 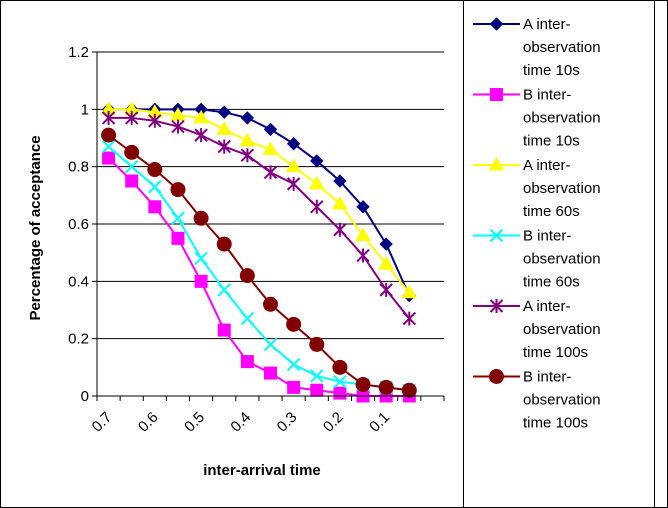 I want to click on y-tick-label: 0, so click(x=85, y=396).